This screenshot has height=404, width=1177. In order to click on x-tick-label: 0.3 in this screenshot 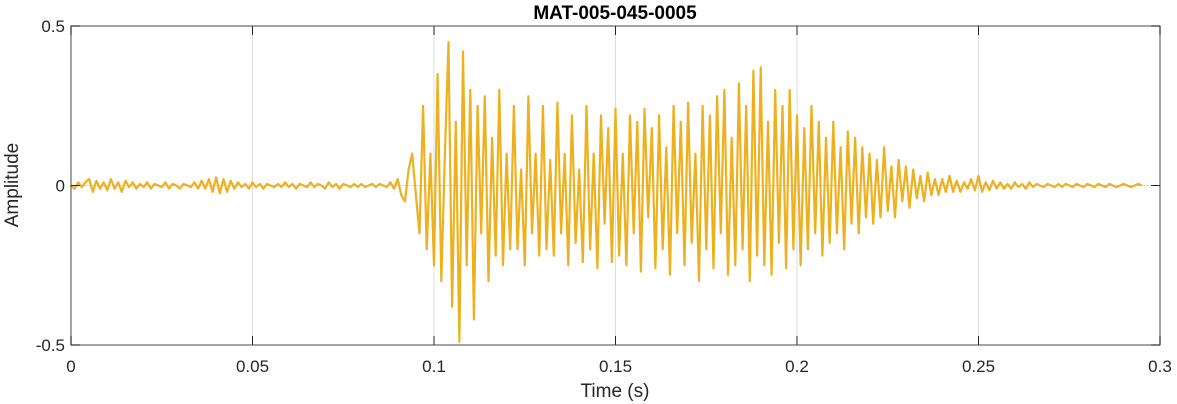, I will do `click(1160, 366)`.